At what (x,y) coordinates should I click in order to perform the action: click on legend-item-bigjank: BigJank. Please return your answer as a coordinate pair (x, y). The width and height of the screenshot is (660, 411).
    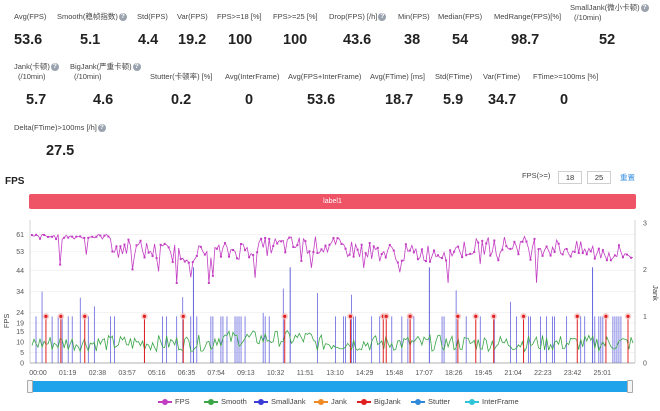
    Looking at the image, I should click on (379, 401).